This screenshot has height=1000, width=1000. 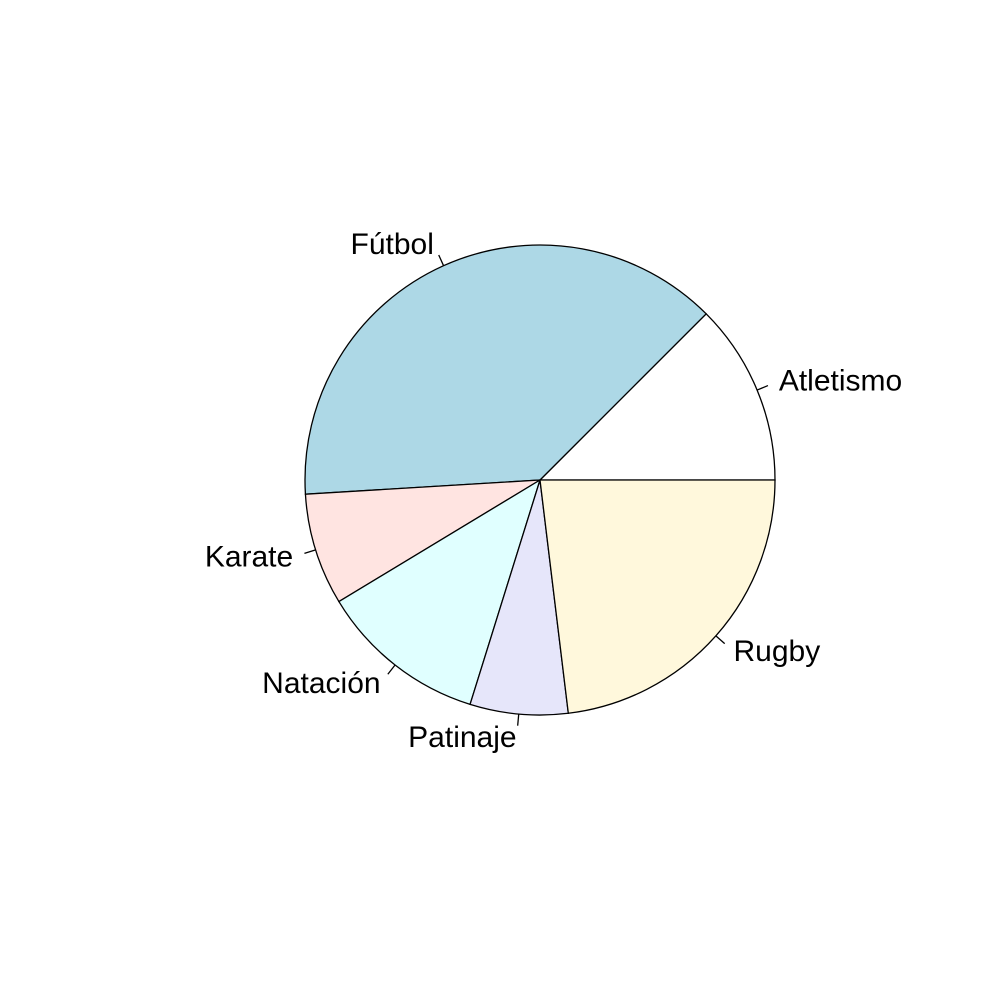 I want to click on label-tick-natacion, so click(x=391, y=669).